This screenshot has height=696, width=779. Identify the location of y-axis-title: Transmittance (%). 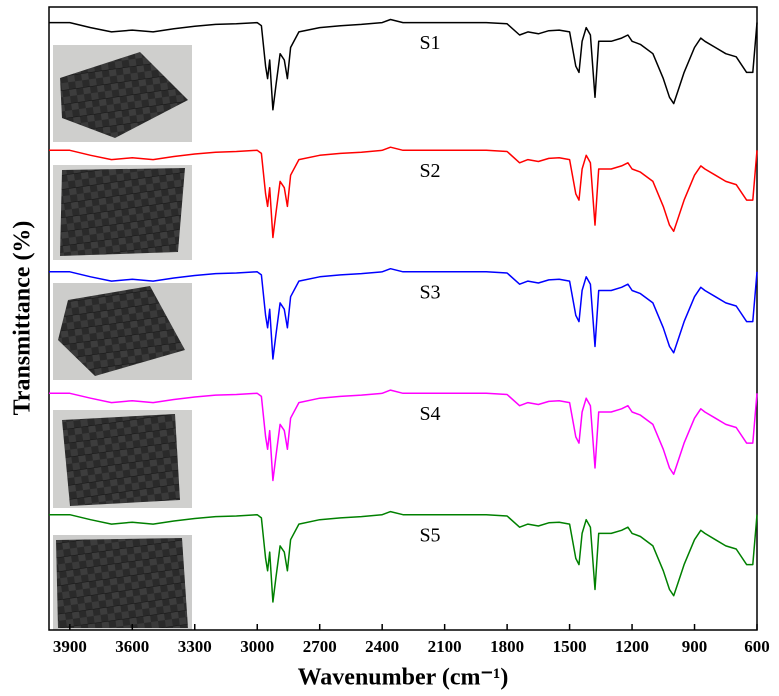
(23, 318).